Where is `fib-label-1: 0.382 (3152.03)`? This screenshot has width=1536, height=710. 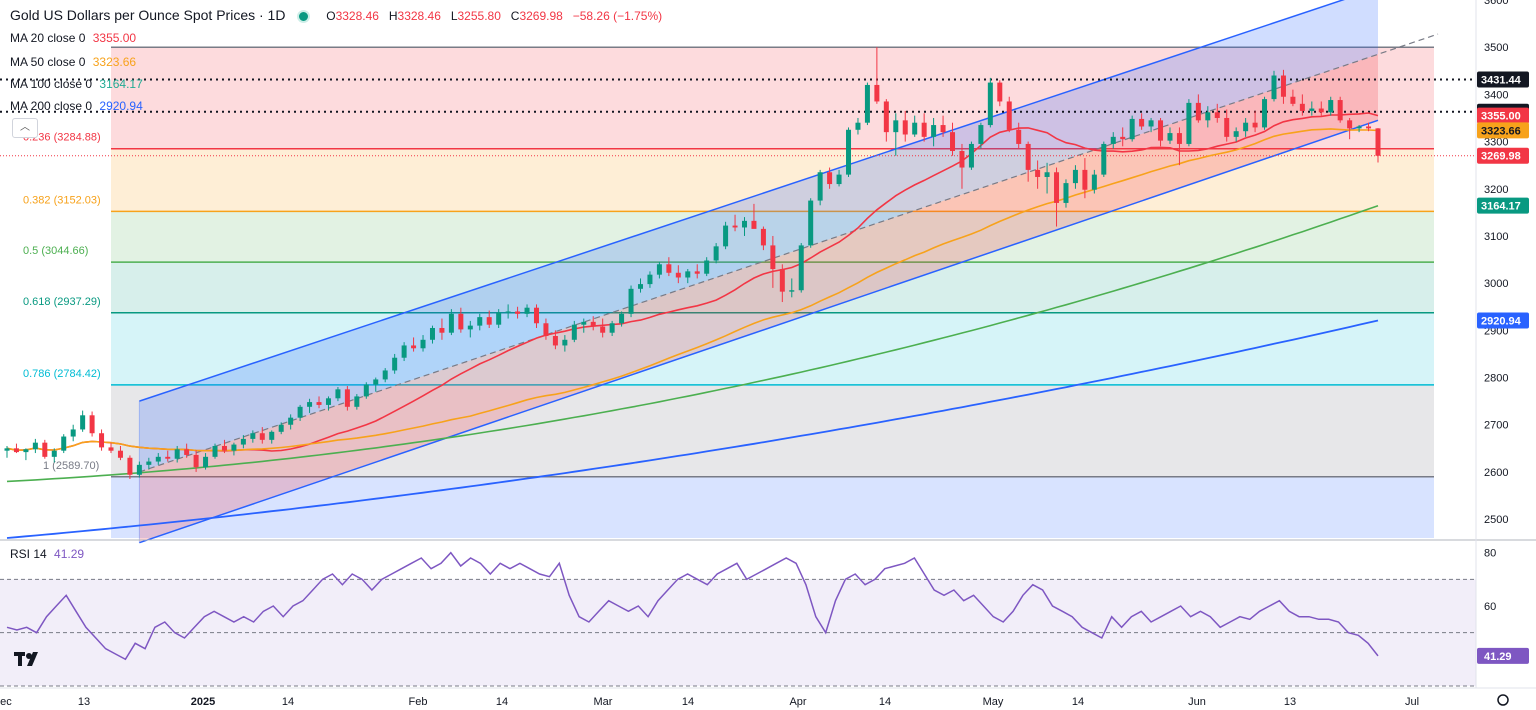
fib-label-1: 0.382 (3152.03) is located at coordinates (62, 200).